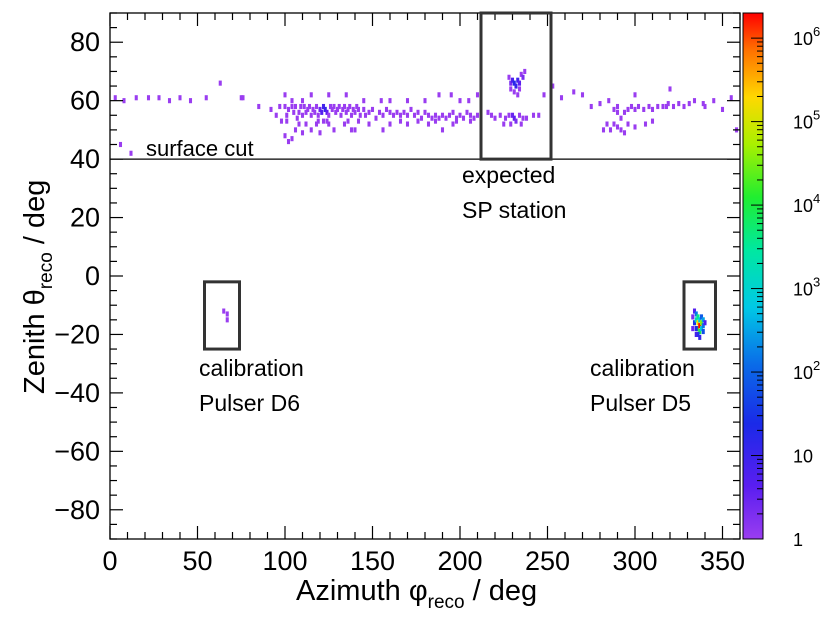 This screenshot has width=830, height=631. Describe the element at coordinates (642, 368) in the screenshot. I see `pulser-d5-label-line1: calibration` at that location.